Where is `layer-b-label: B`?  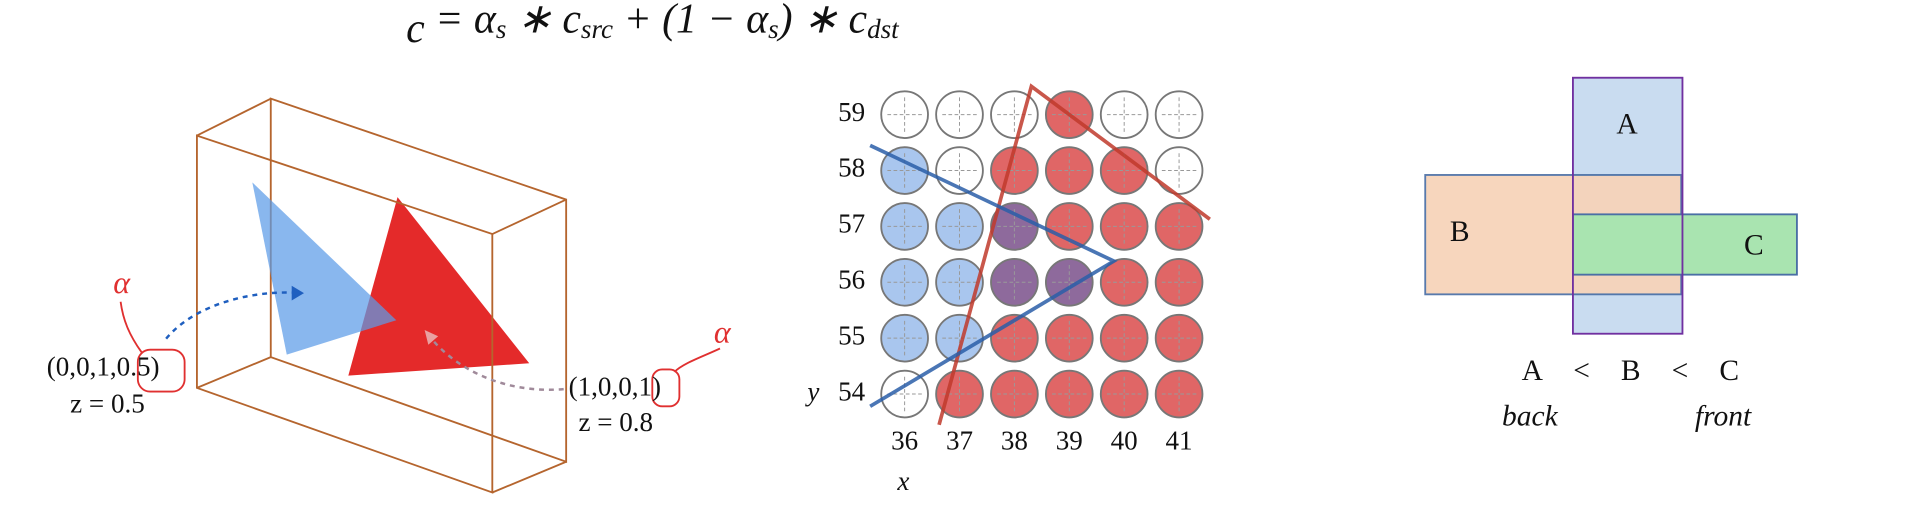
layer-b-label: B is located at coordinates (1460, 232).